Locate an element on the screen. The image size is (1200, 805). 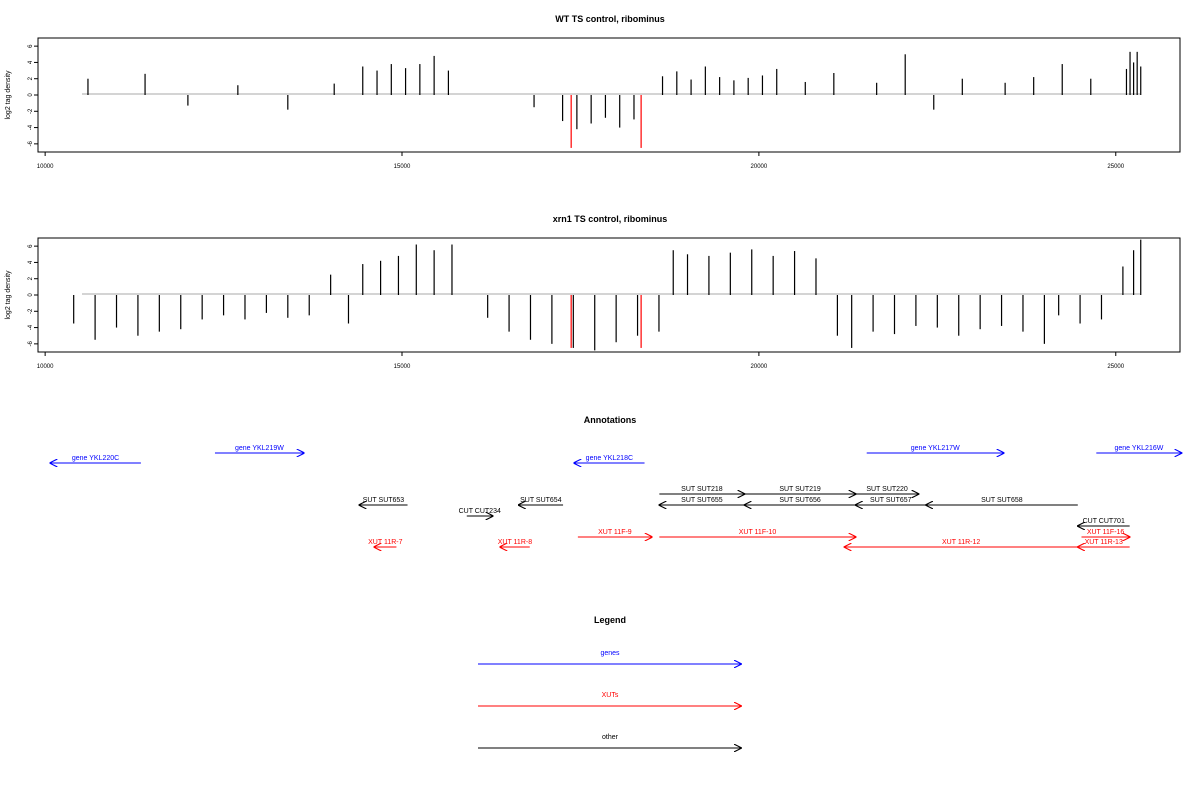
annotations-title: Annotations is located at coordinates (610, 420).